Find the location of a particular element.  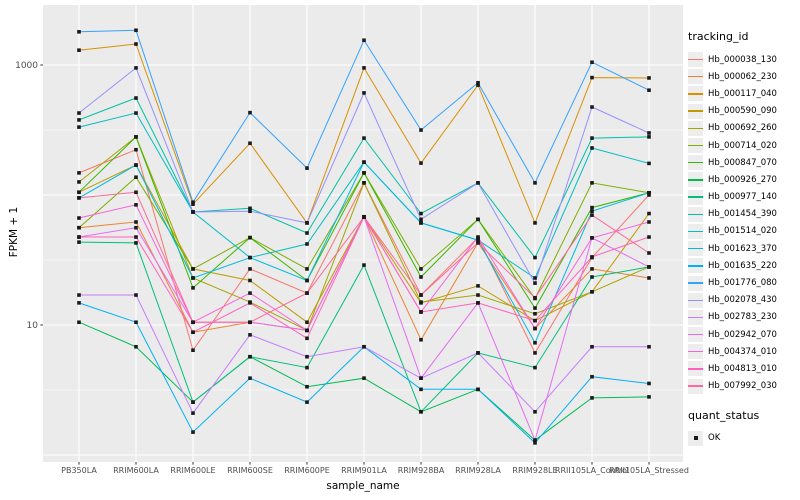

x-tick-label: RRIM901LA is located at coordinates (364, 470).